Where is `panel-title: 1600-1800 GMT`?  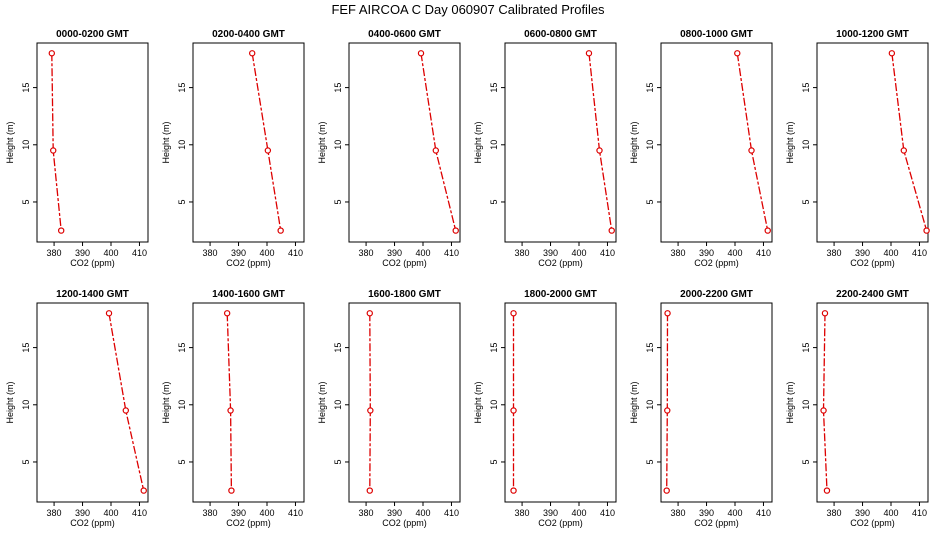 panel-title: 1600-1800 GMT is located at coordinates (404, 294).